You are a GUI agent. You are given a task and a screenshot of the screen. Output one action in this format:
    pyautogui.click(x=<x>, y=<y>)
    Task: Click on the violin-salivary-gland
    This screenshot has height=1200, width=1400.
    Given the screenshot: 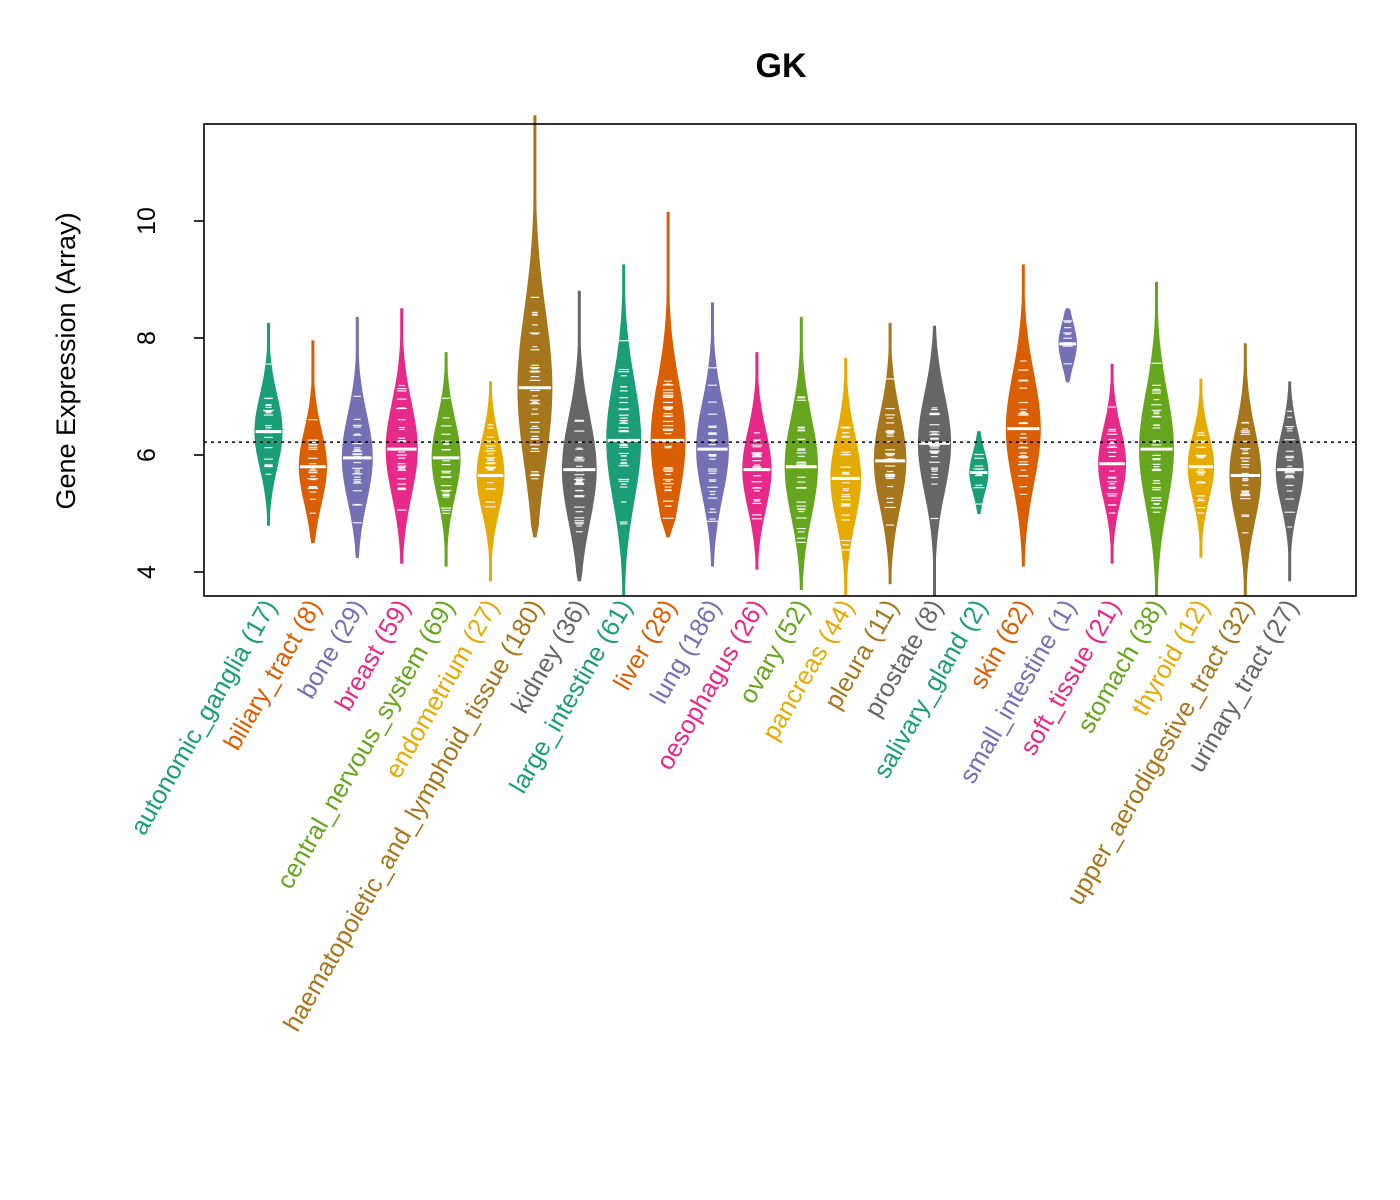 What is the action you would take?
    pyautogui.click(x=979, y=472)
    